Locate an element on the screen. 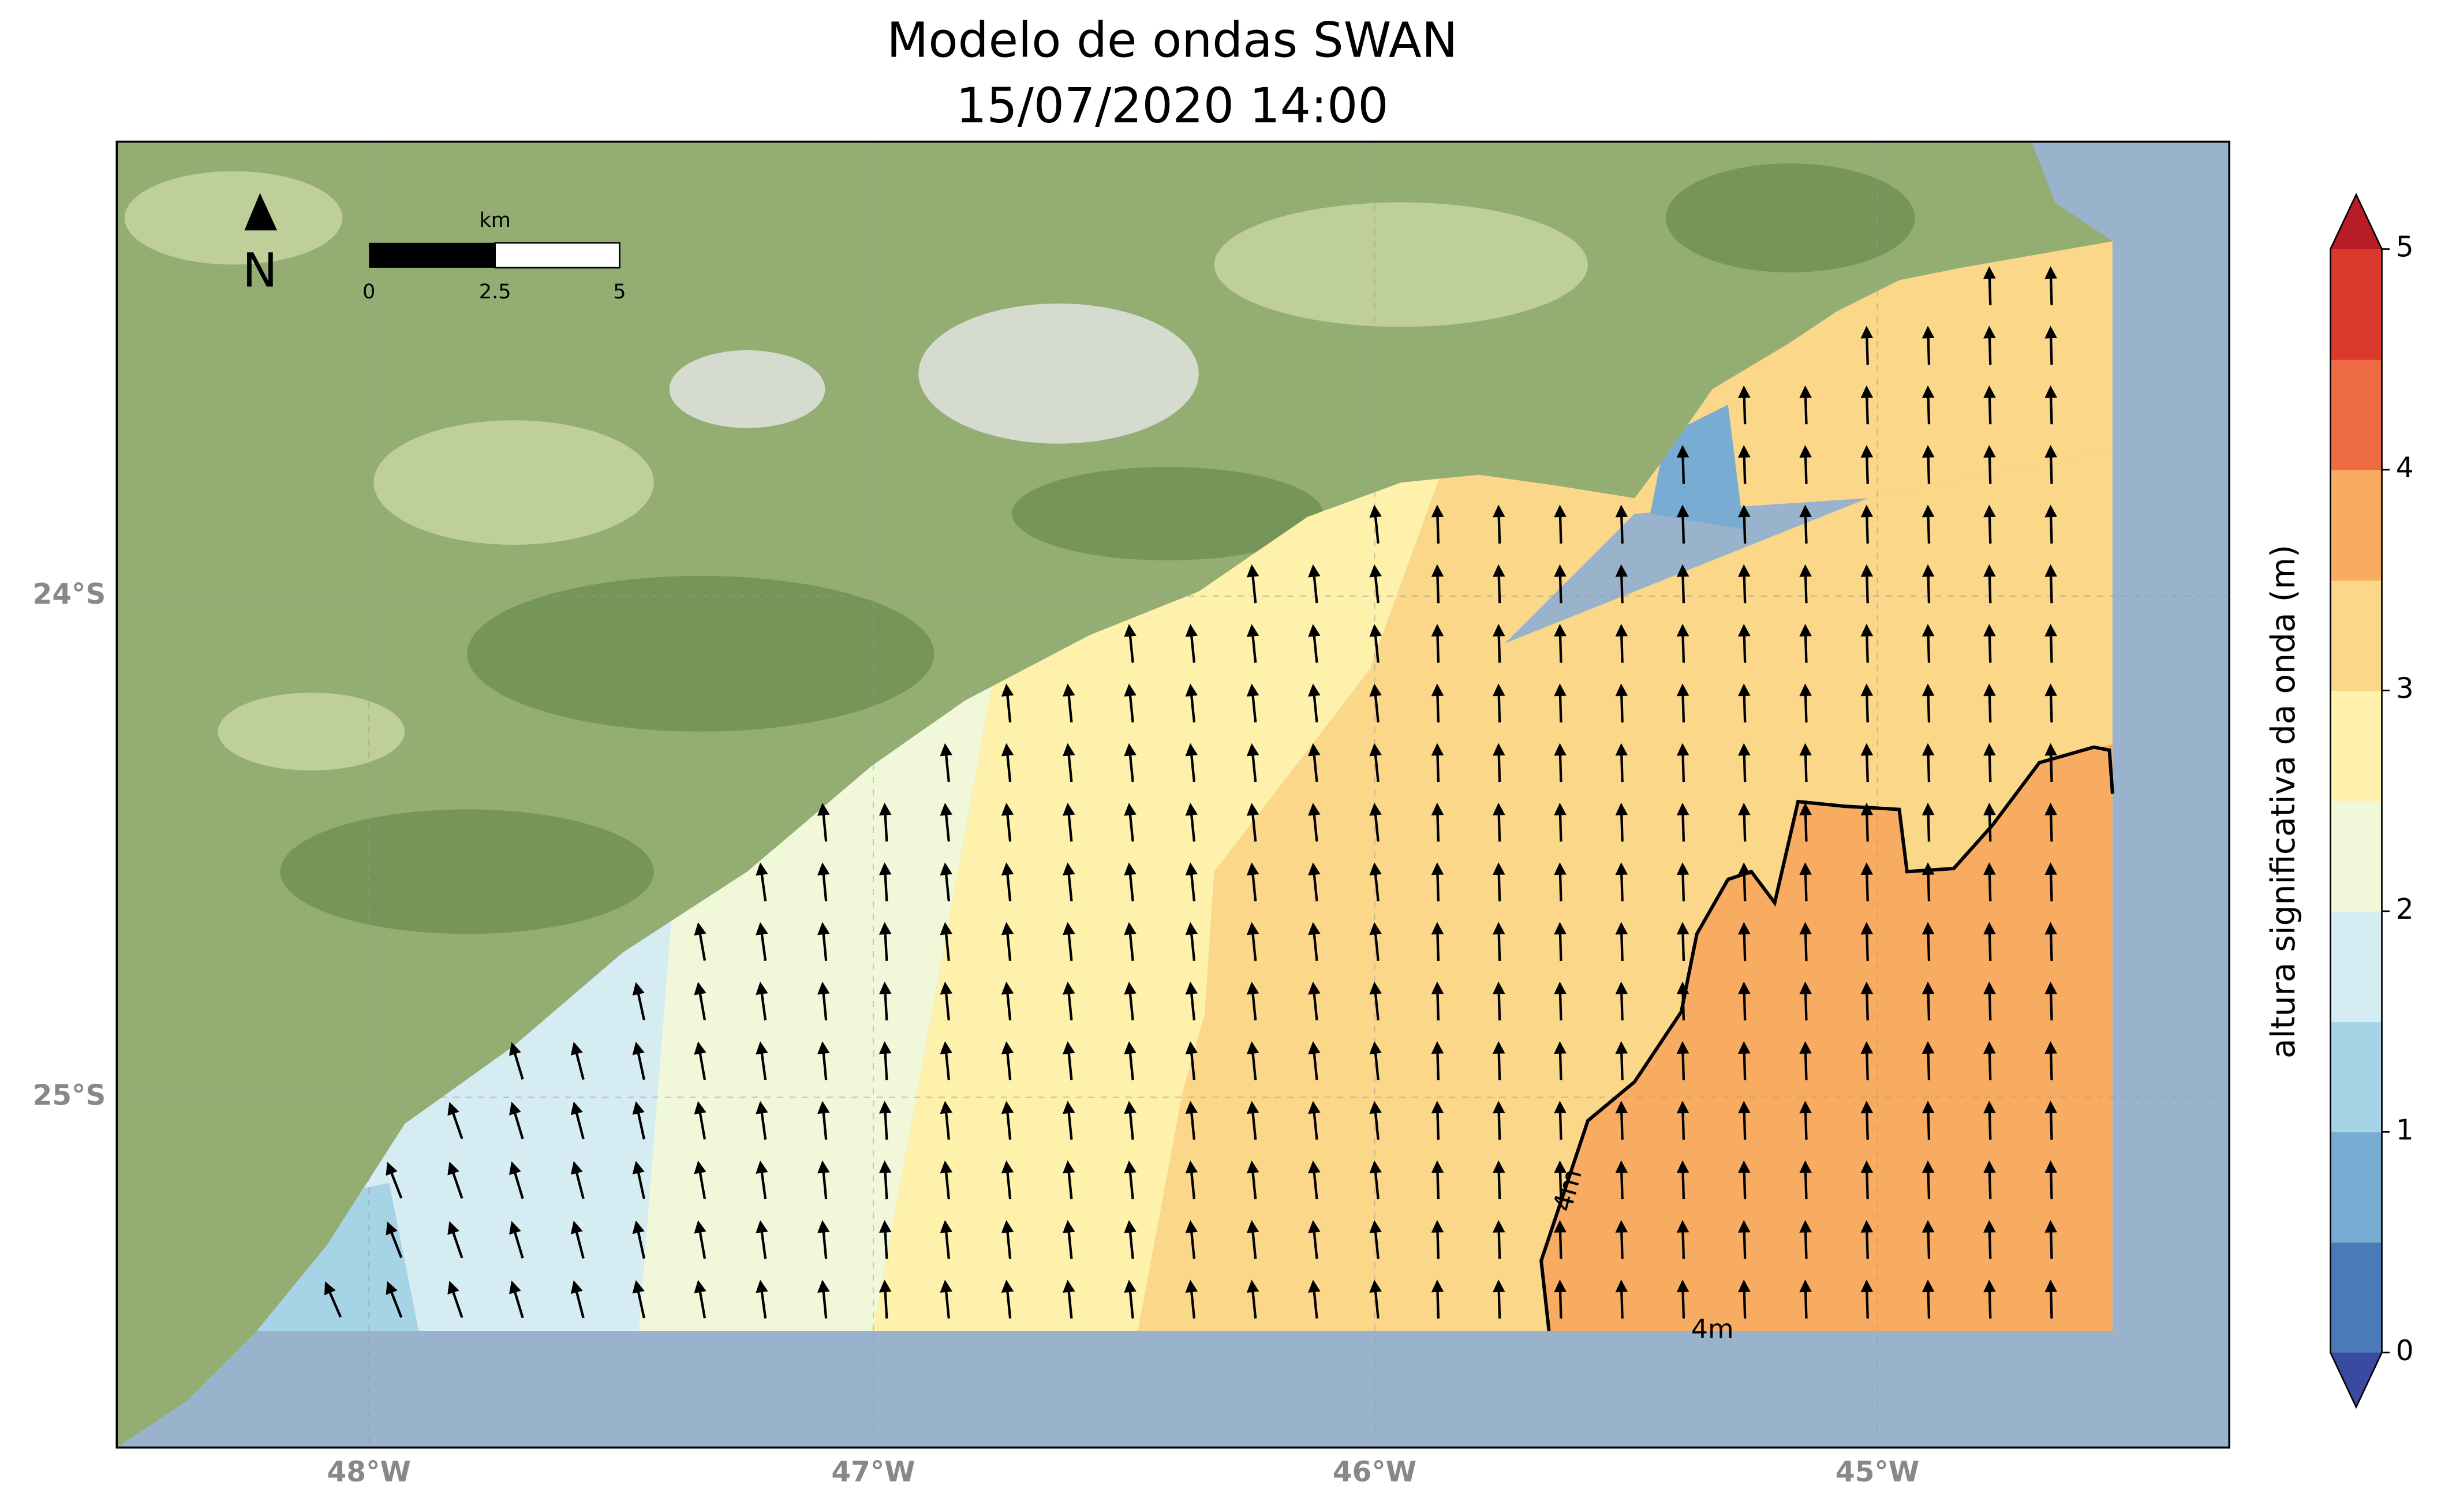  colorbar-tick-label: 0 is located at coordinates (2405, 1351).